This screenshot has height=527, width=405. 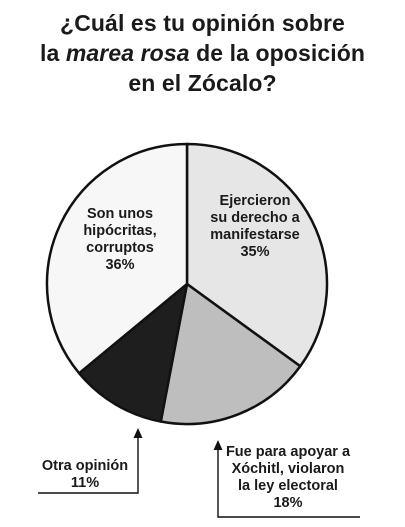 I want to click on slice-label-line: Ejercieron, so click(x=255, y=201).